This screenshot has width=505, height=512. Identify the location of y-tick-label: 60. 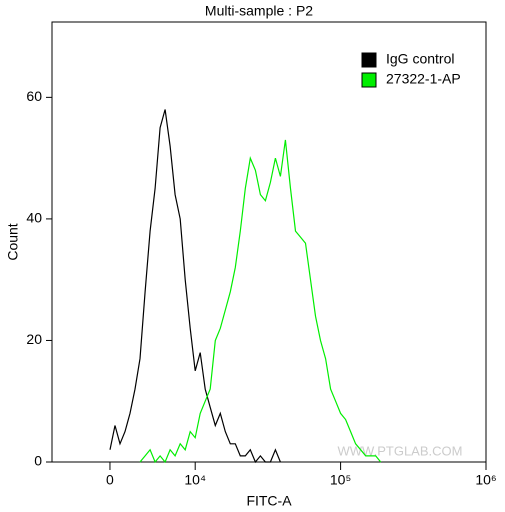
(34, 96).